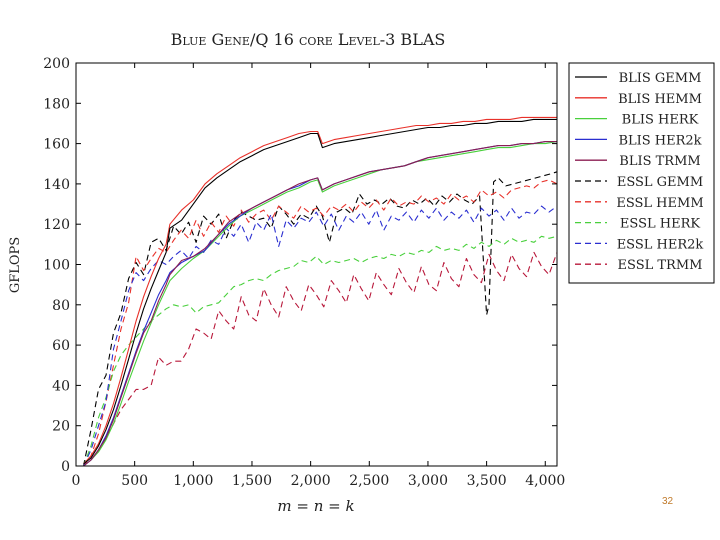 The width and height of the screenshot is (720, 540). Describe the element at coordinates (545, 481) in the screenshot. I see `x-tick-label: 4,000` at that location.